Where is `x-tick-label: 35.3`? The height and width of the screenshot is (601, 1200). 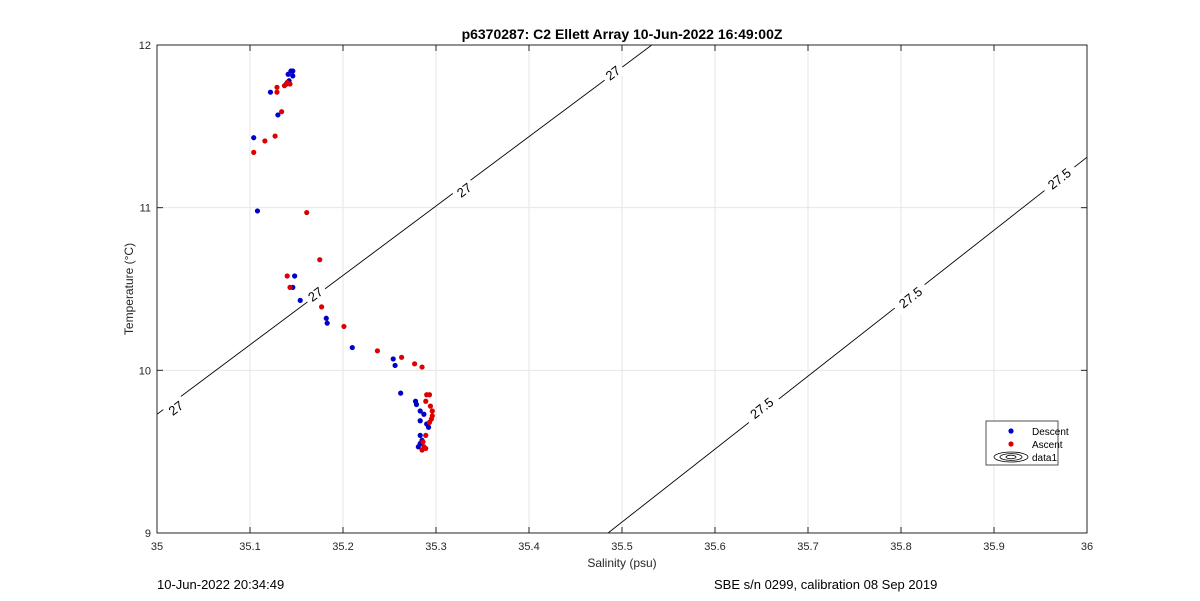
x-tick-label: 35.3 is located at coordinates (435, 547).